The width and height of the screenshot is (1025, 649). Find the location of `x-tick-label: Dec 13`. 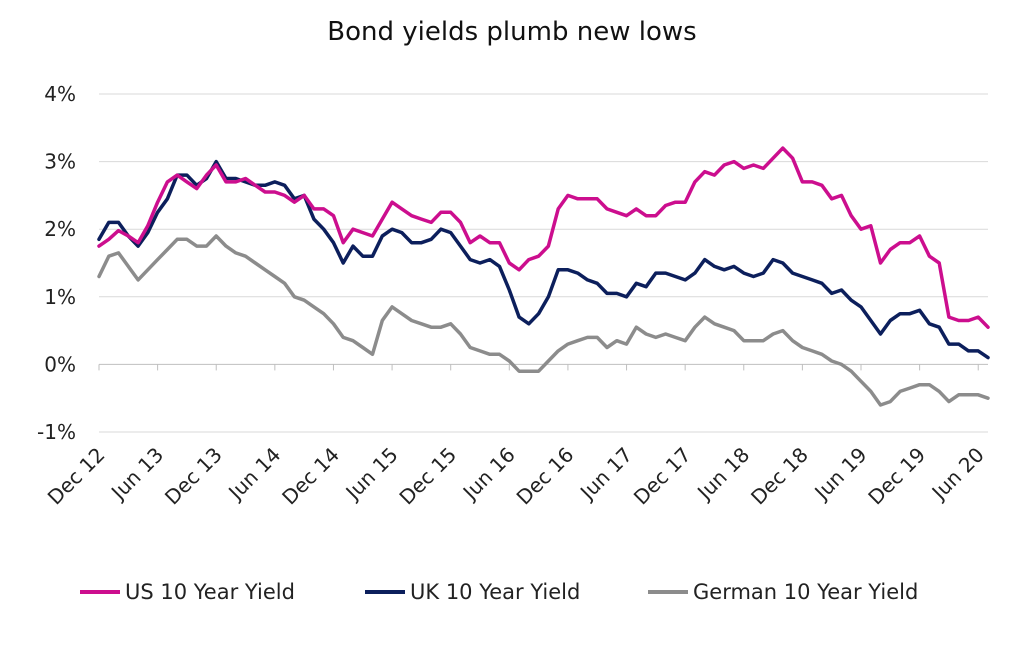

x-tick-label: Dec 13 is located at coordinates (193, 476).